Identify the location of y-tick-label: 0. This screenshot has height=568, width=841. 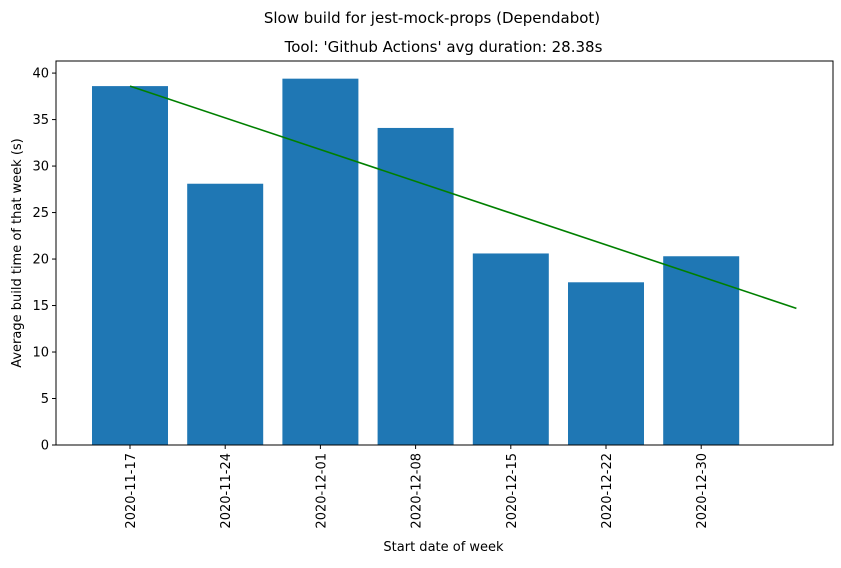
(45, 446).